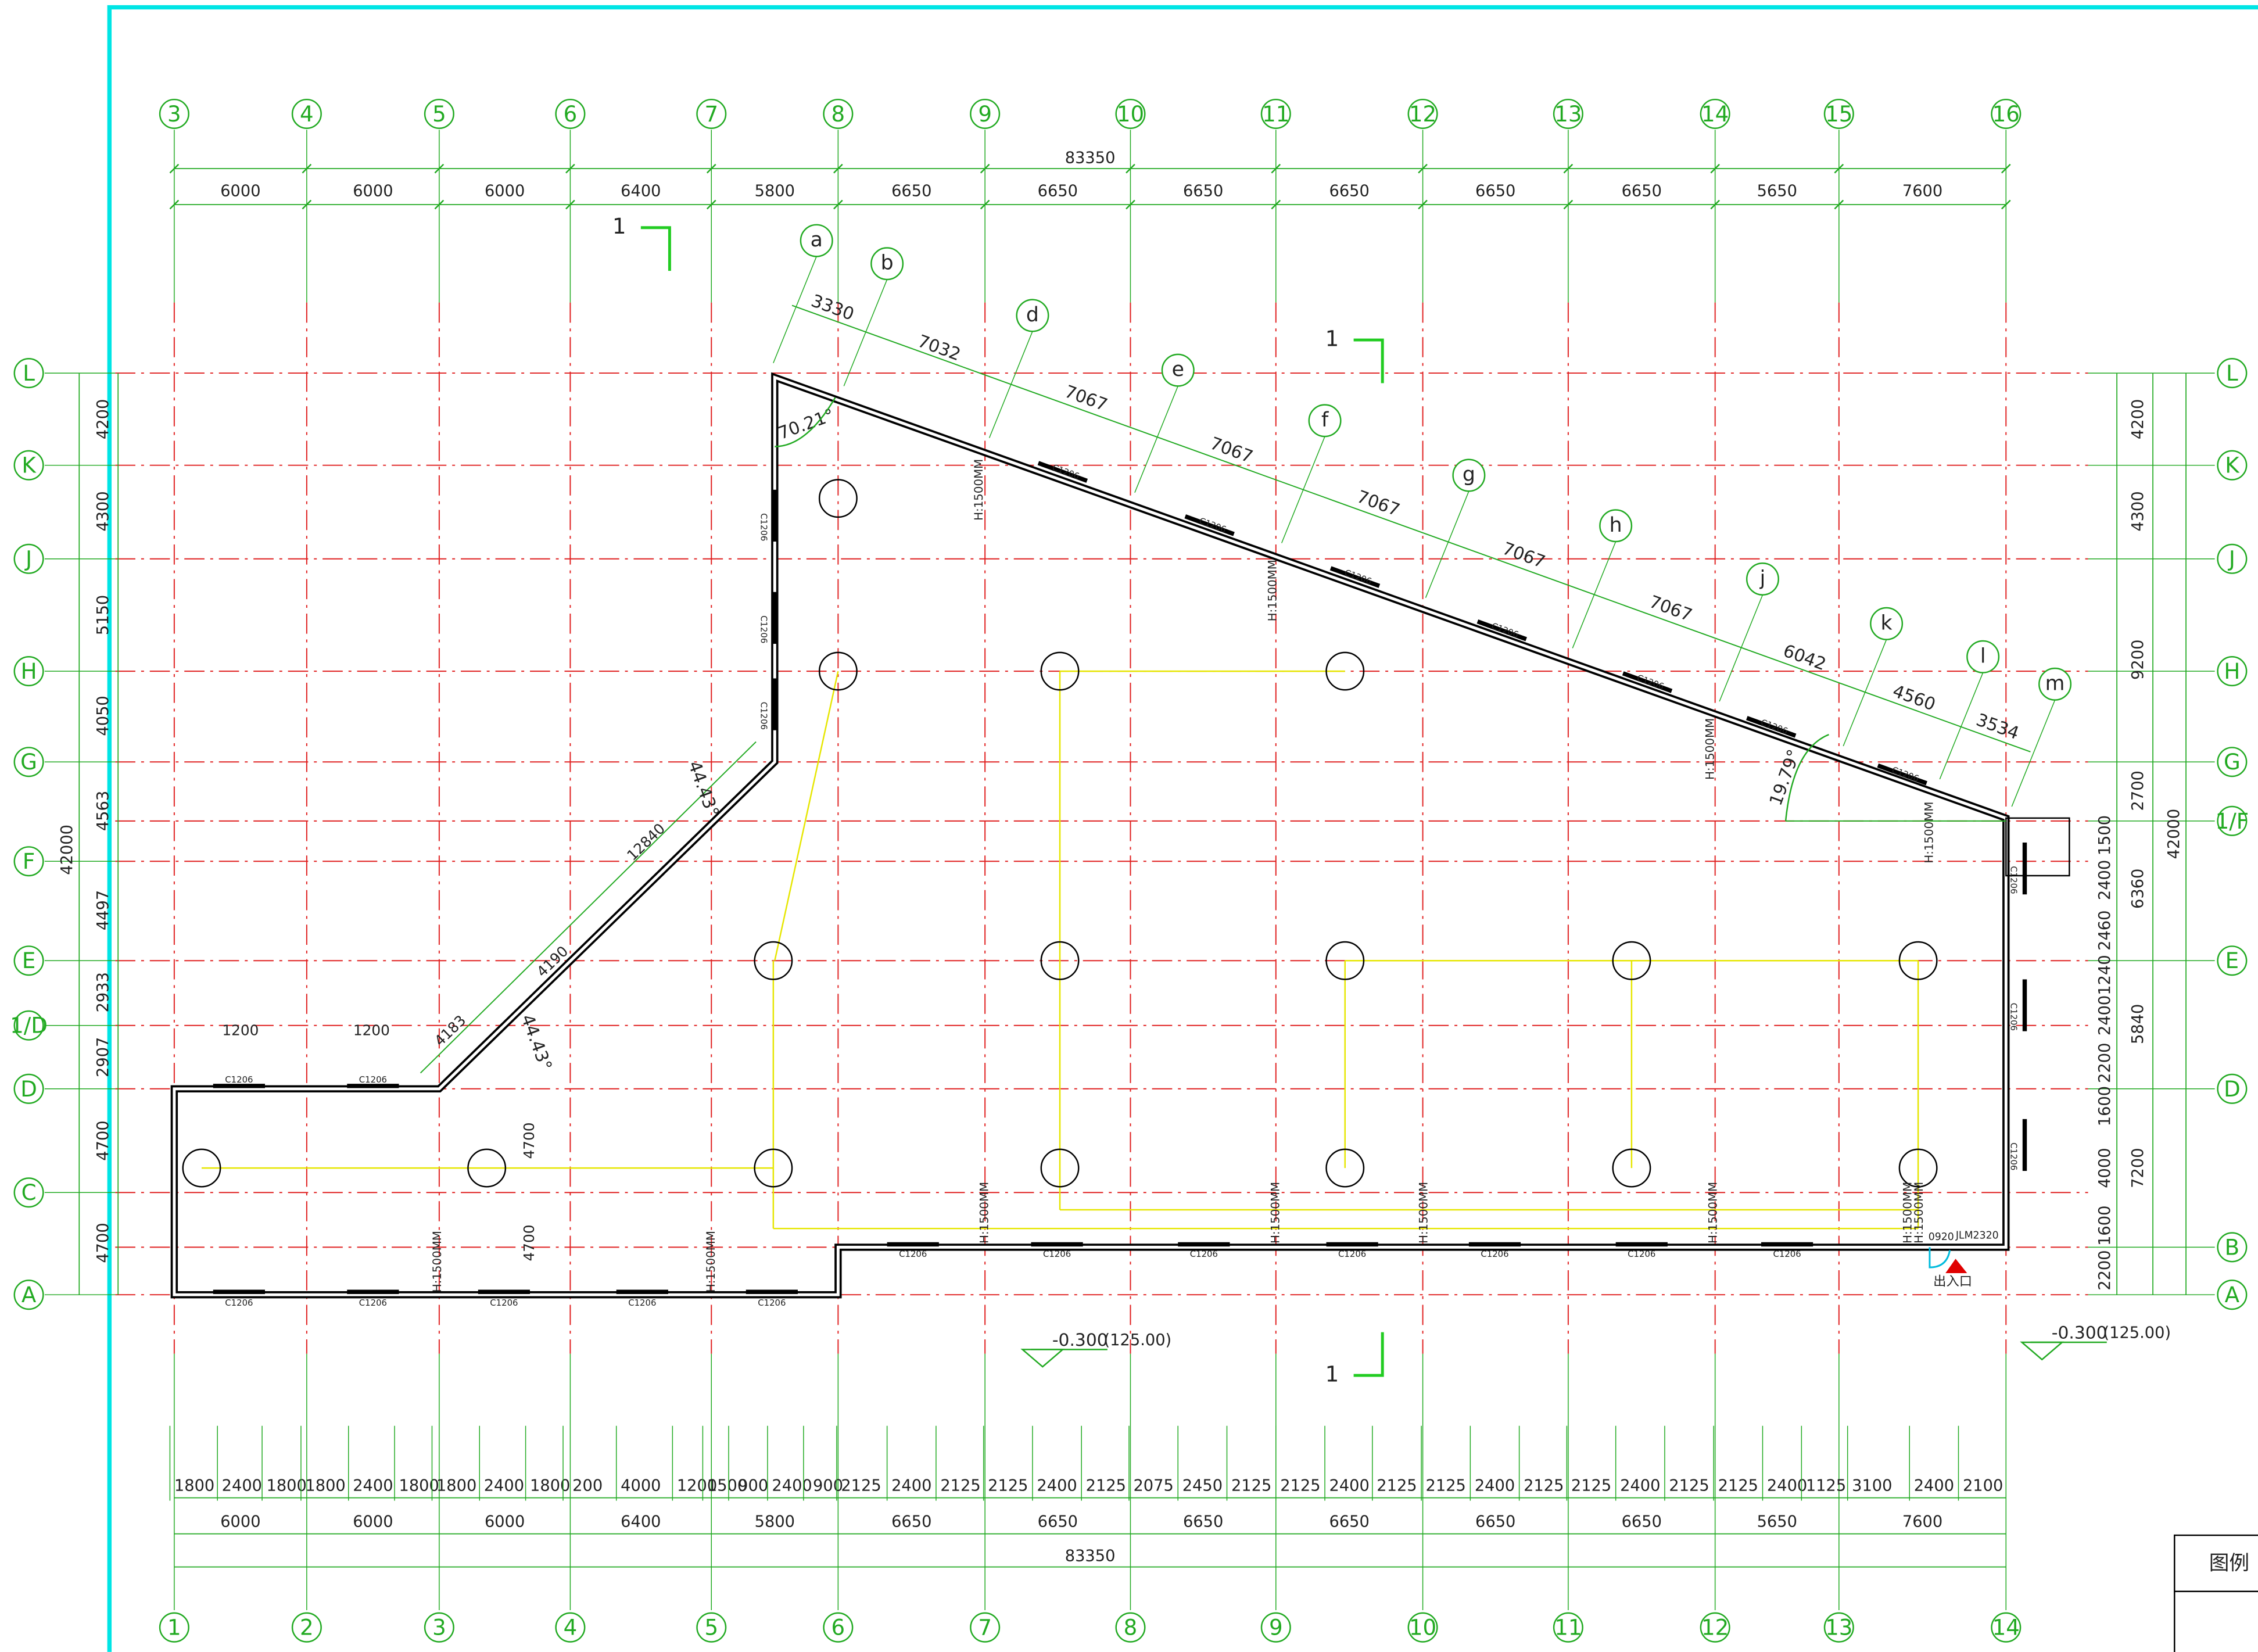  What do you see at coordinates (529, 1242) in the screenshot?
I see `misc-dim: 4700` at bounding box center [529, 1242].